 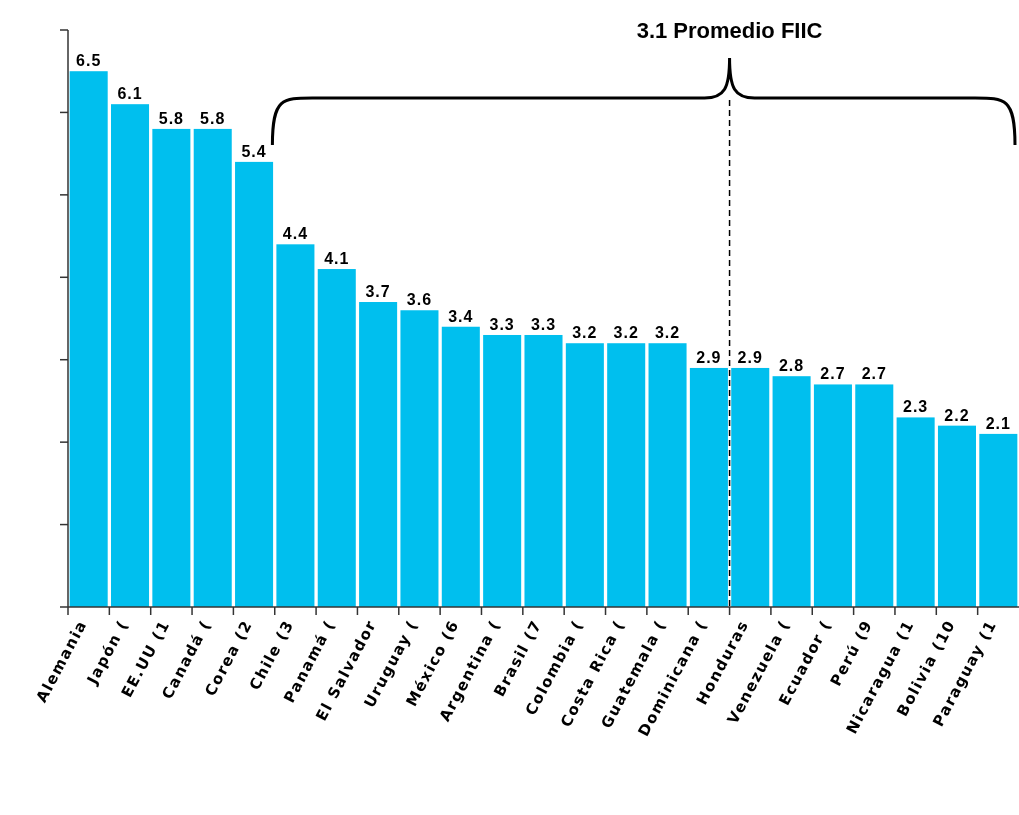 What do you see at coordinates (998, 423) in the screenshot?
I see `data-label: 2.1` at bounding box center [998, 423].